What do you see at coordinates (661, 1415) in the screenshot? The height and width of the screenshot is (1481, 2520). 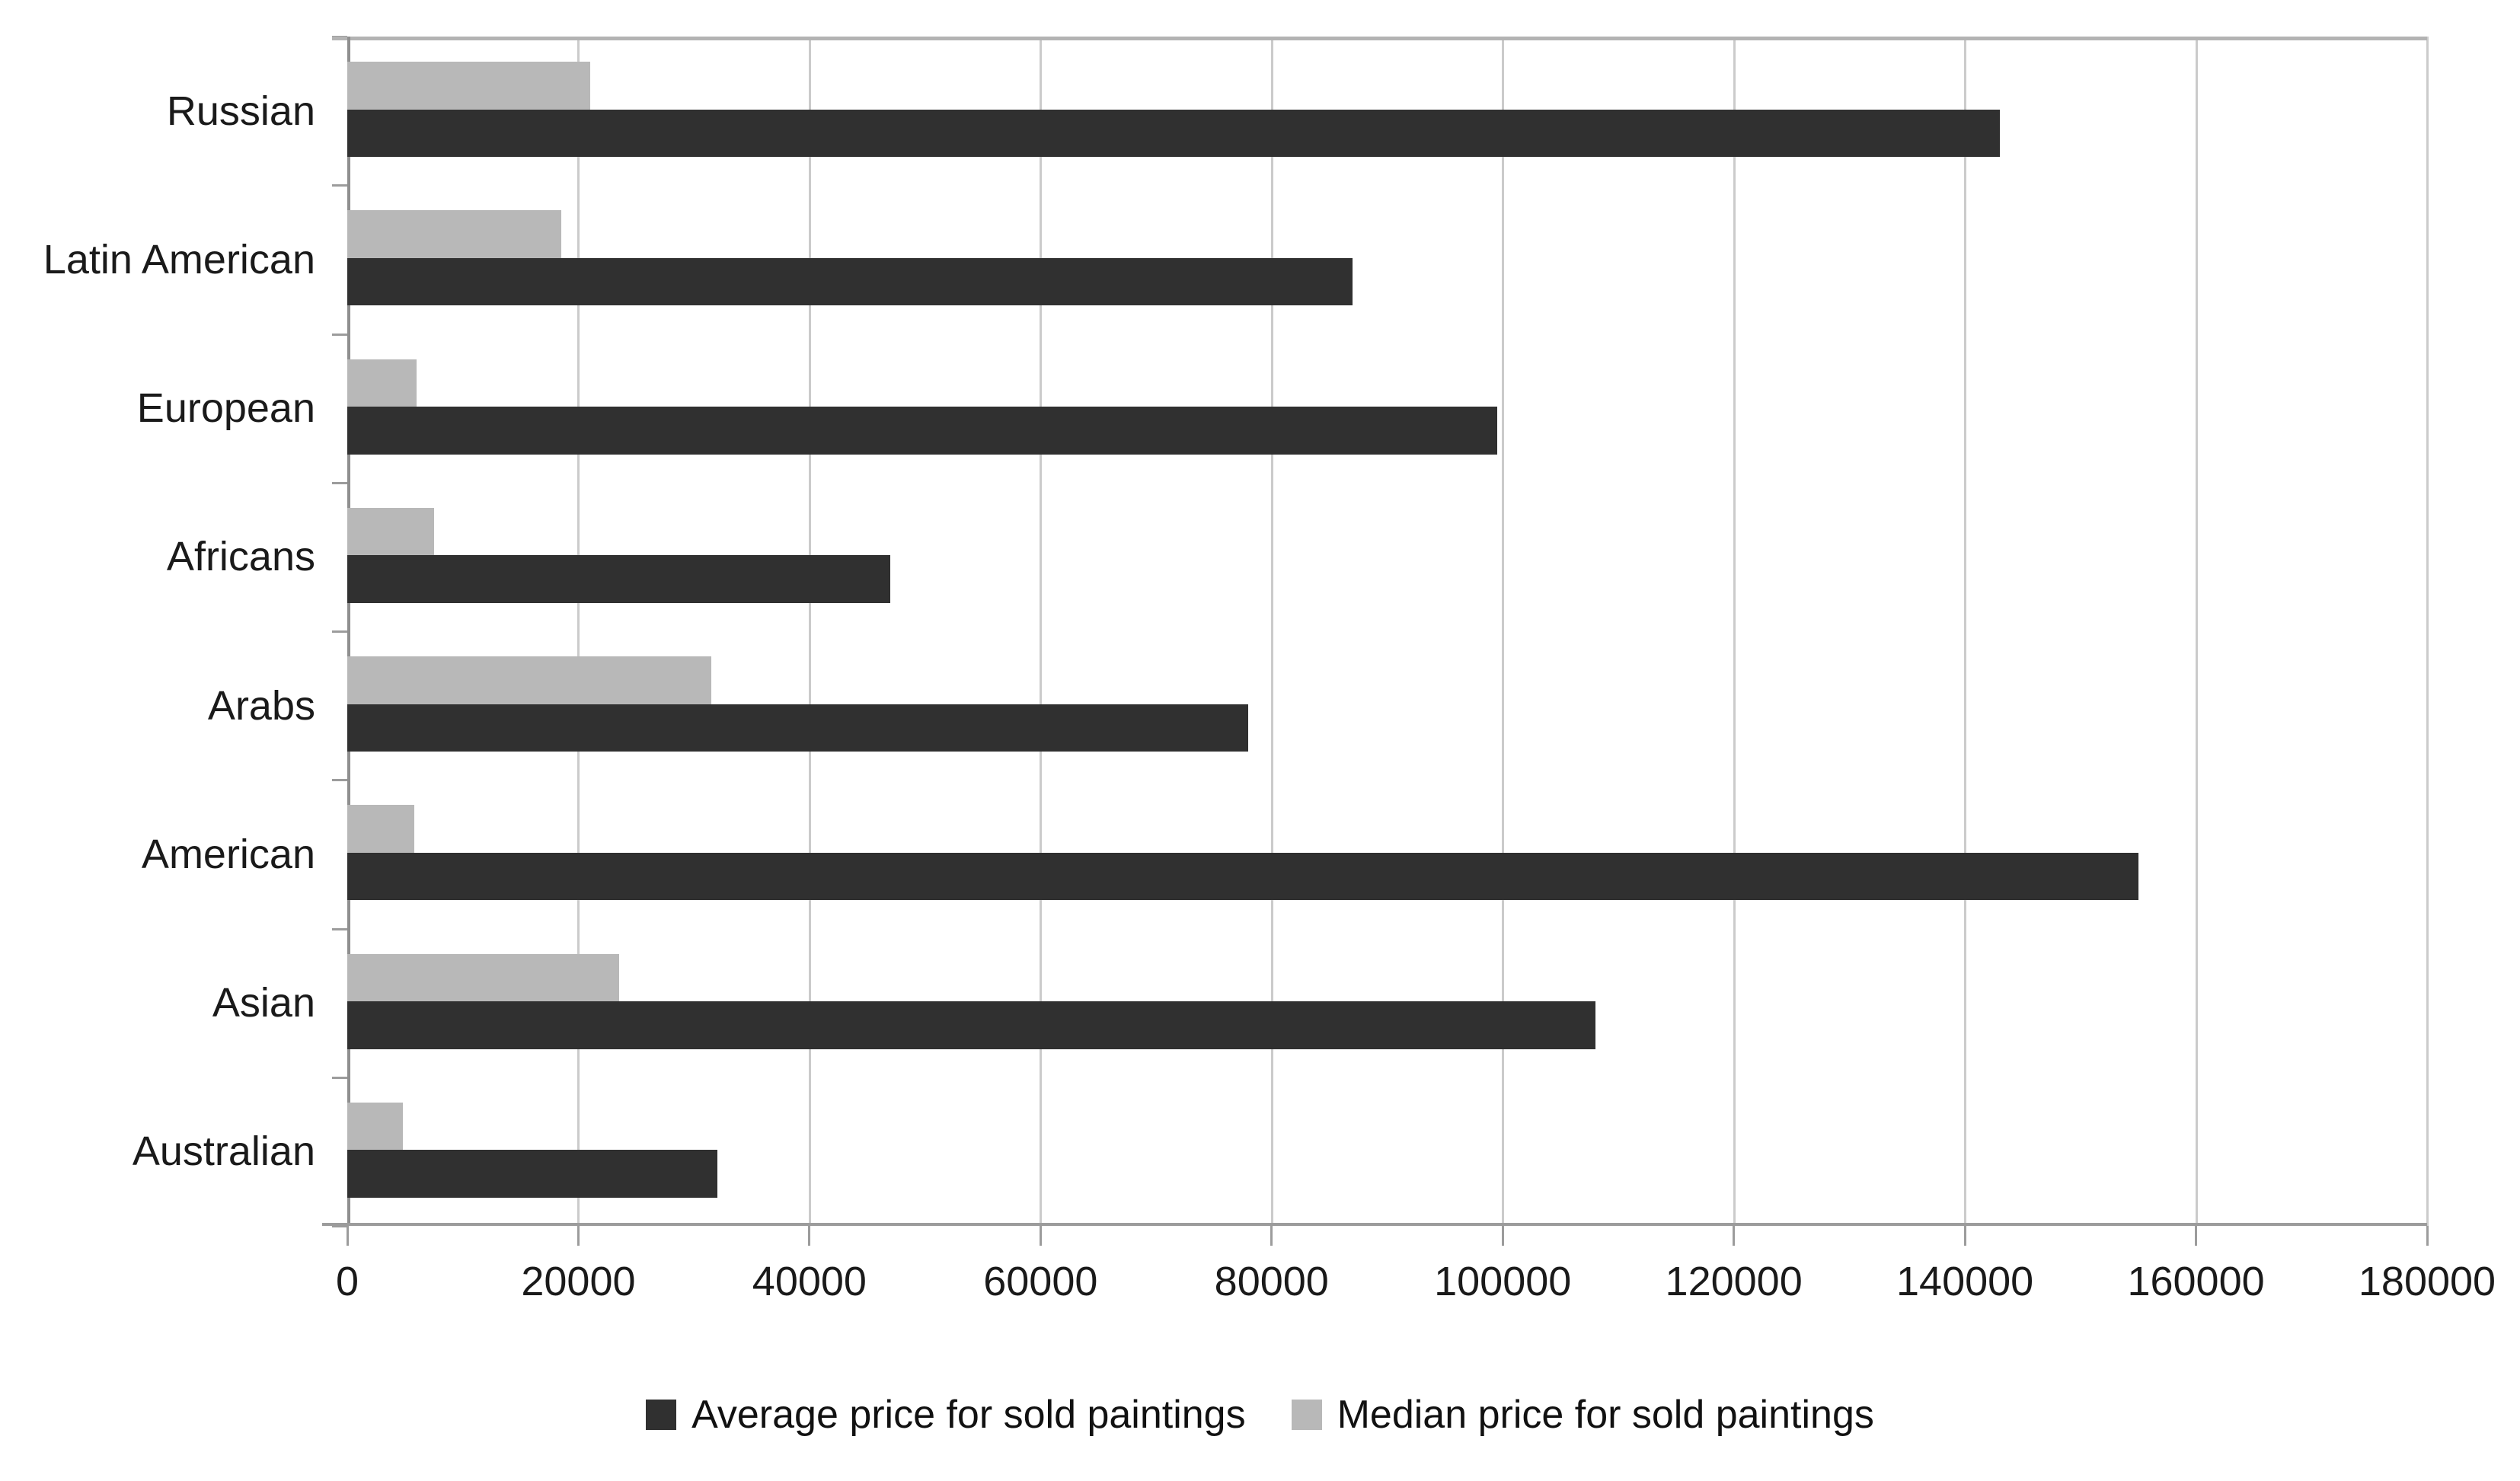 I see `legend-swatch-average-icon` at bounding box center [661, 1415].